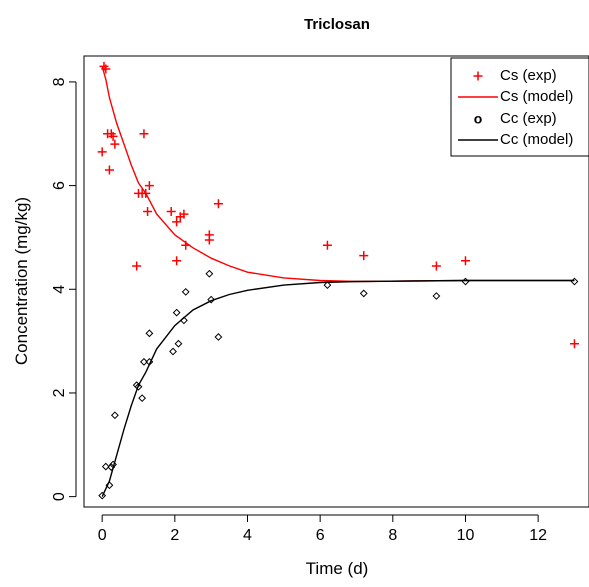  What do you see at coordinates (528, 75) in the screenshot?
I see `legend-label: Cs (exp)` at bounding box center [528, 75].